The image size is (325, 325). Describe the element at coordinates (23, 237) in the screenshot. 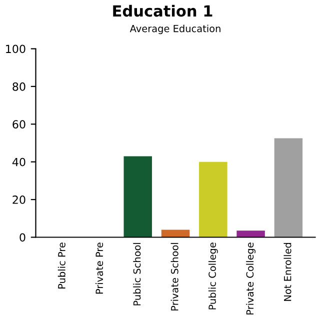

I see `y-tick-label: 0` at that location.